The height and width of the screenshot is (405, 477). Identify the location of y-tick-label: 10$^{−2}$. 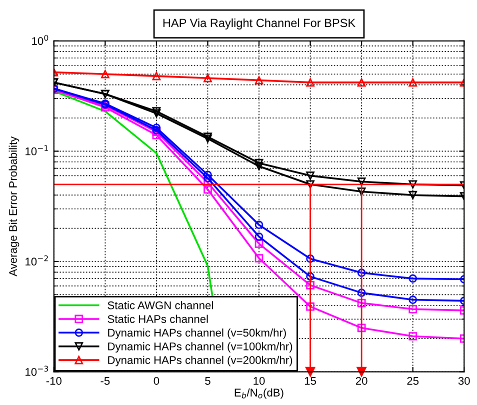
(37, 260).